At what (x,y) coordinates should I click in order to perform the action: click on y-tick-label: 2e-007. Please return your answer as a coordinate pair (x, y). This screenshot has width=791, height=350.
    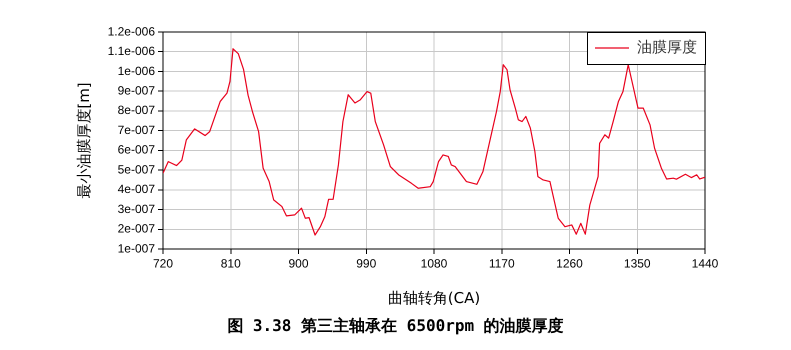
    Looking at the image, I should click on (137, 229).